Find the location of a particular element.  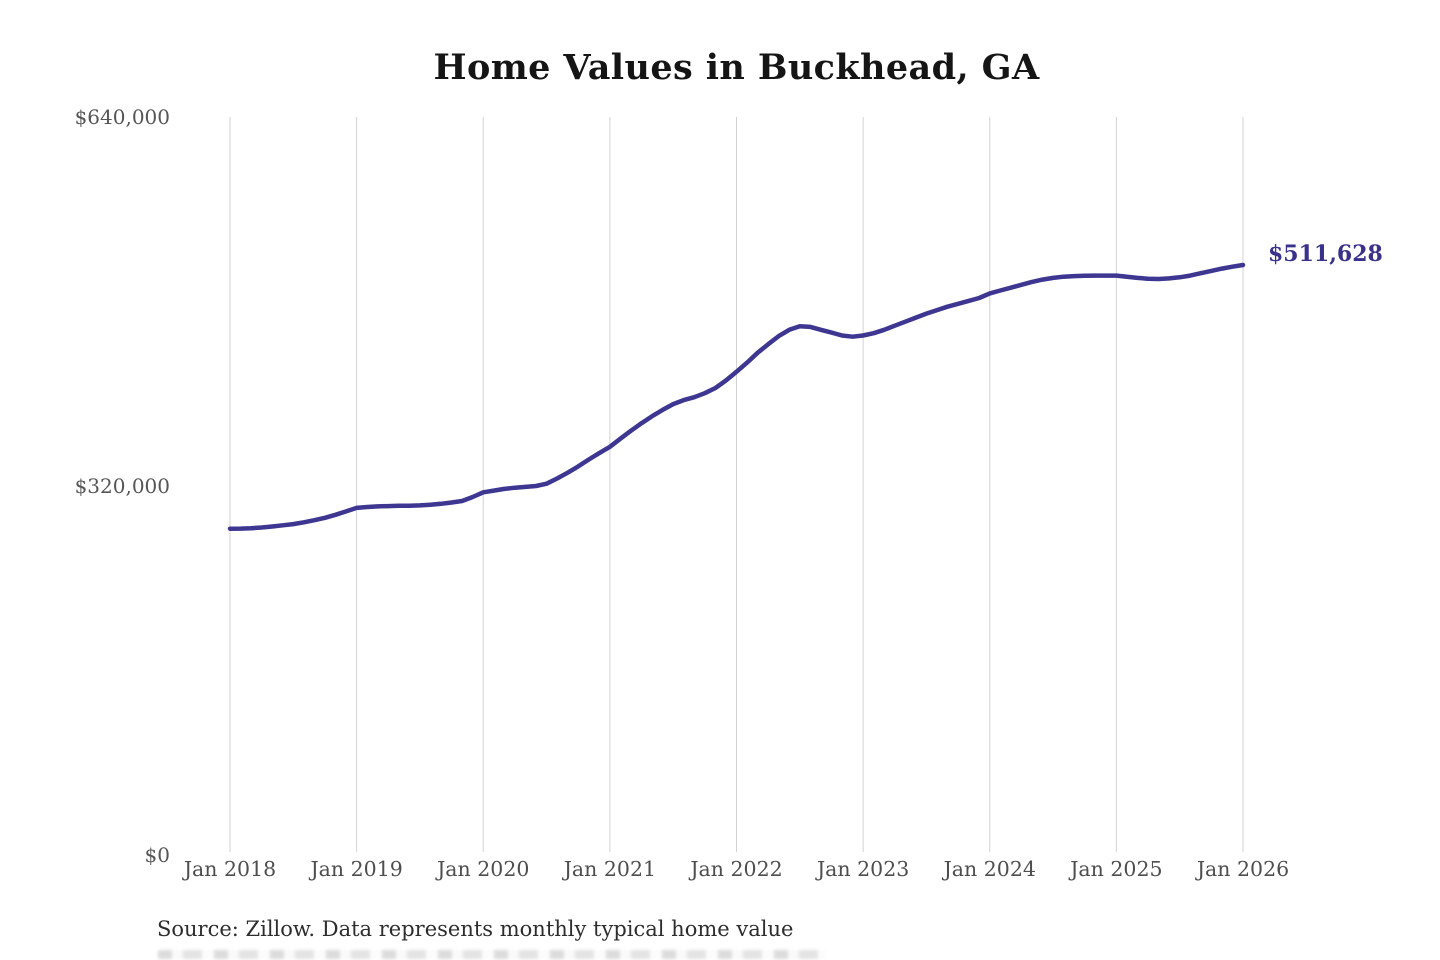

x-tick-jan-2019: Jan 2019 is located at coordinates (356, 869).